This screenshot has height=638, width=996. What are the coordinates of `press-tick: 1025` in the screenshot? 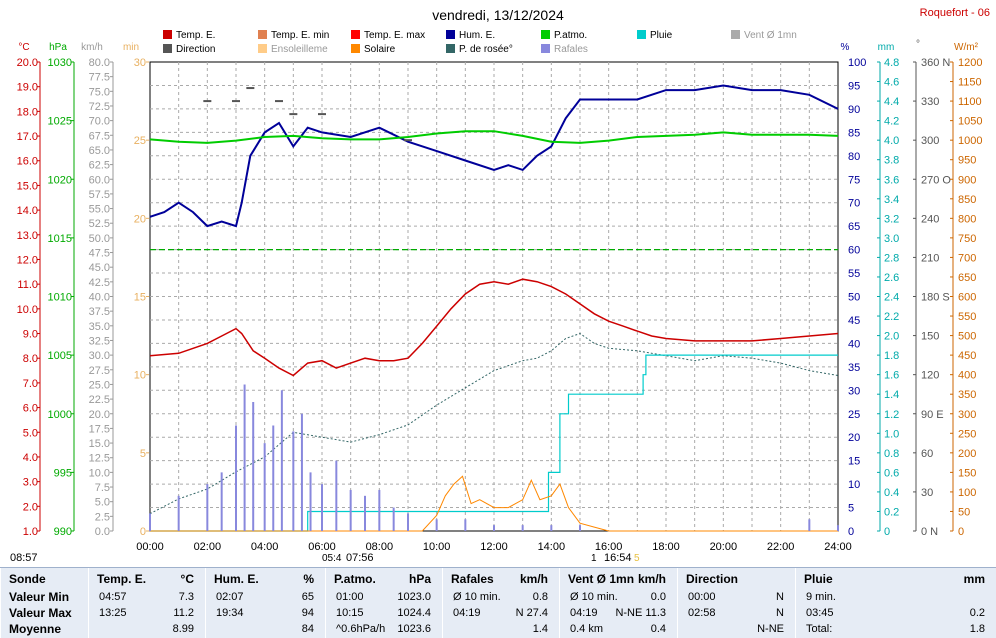 It's located at (60, 122).